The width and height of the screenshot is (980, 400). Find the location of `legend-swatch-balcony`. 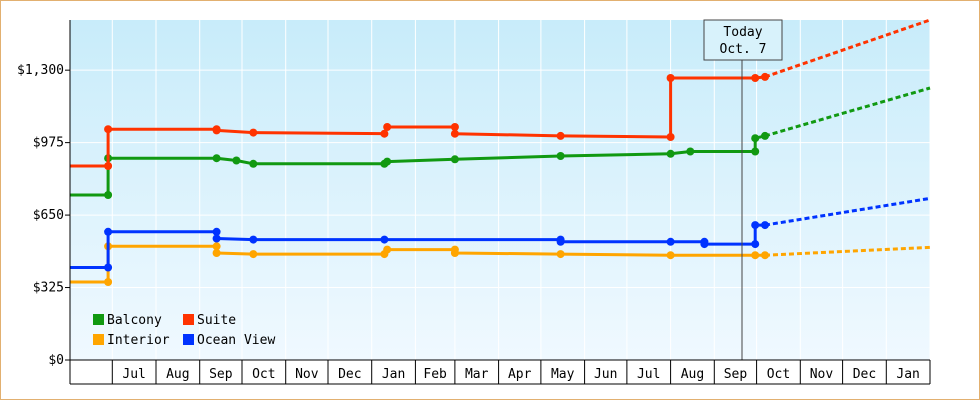

legend-swatch-balcony is located at coordinates (98, 319).